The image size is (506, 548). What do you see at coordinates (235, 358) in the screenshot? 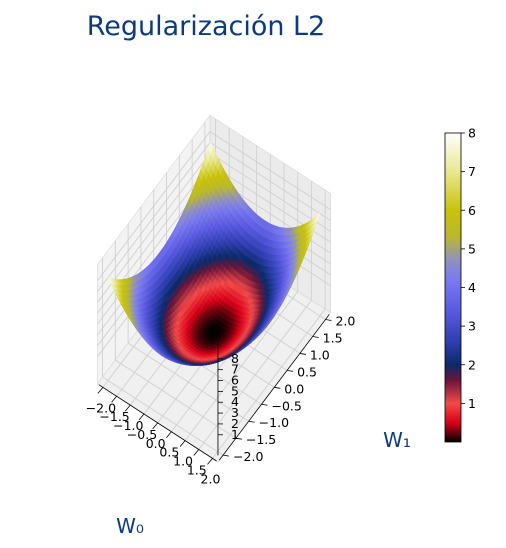
I see `z-tick-label: 8` at bounding box center [235, 358].